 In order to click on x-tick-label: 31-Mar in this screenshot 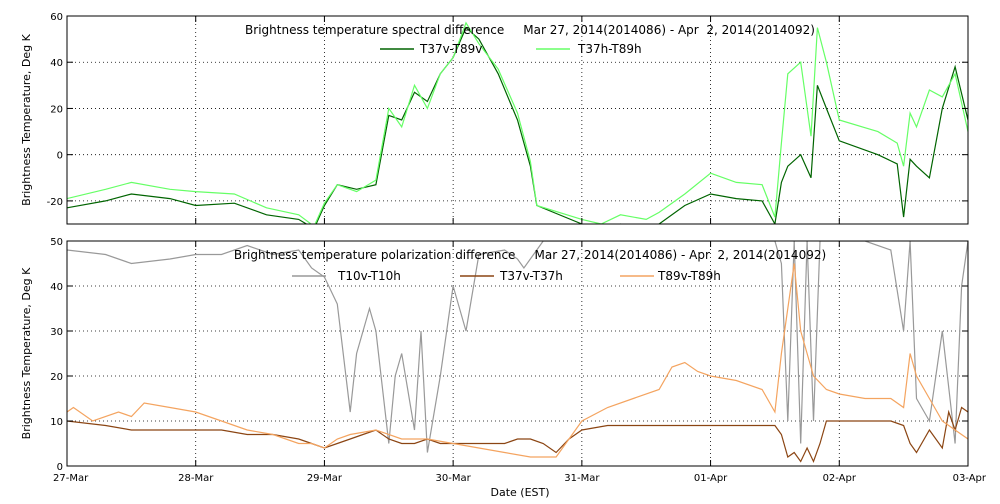, I will do `click(582, 478)`.